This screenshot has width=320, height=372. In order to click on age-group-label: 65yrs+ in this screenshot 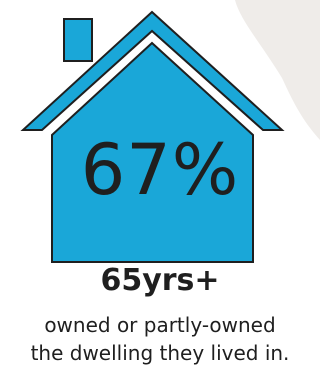, I will do `click(160, 280)`.